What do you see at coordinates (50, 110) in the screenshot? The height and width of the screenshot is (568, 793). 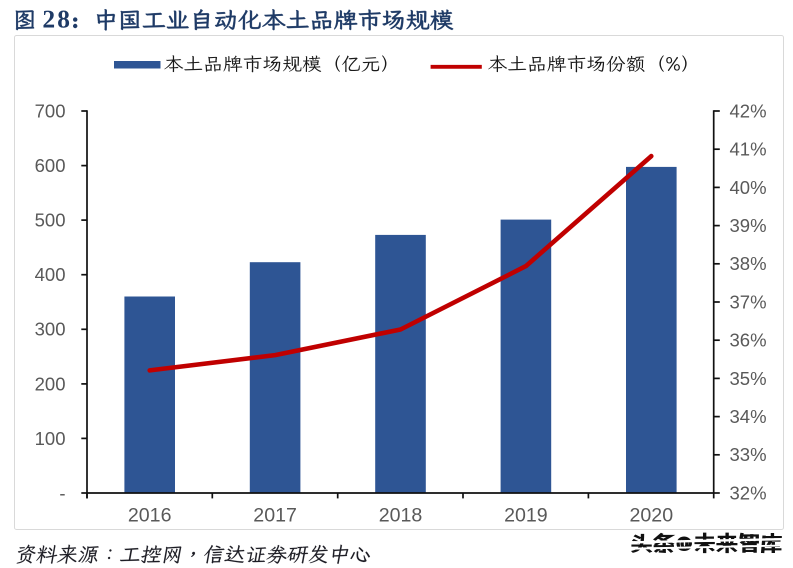 I see `svg-text: 700` at bounding box center [50, 110].